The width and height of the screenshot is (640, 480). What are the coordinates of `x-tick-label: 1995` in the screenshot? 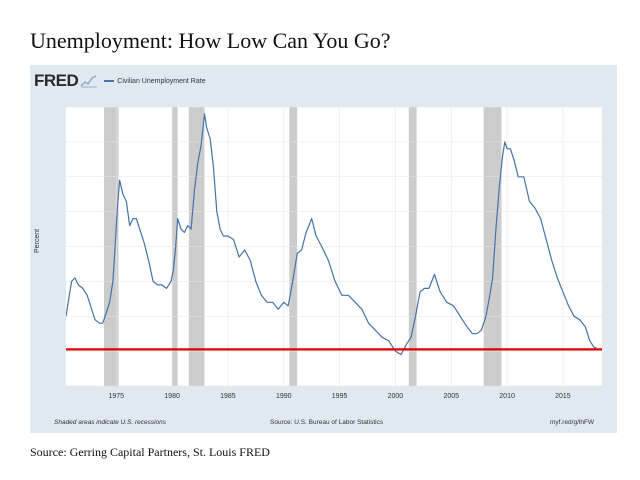 It's located at (340, 396).